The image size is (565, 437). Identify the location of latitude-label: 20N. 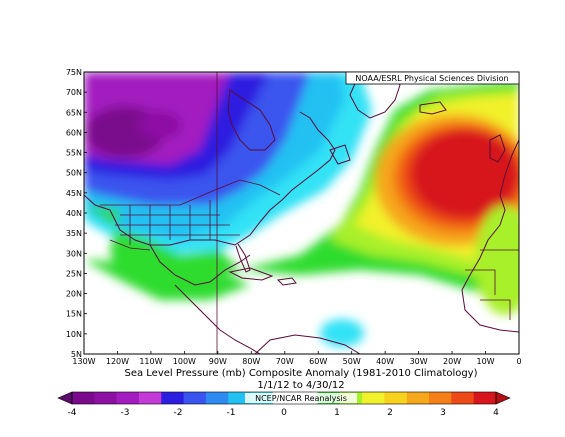
(74, 294).